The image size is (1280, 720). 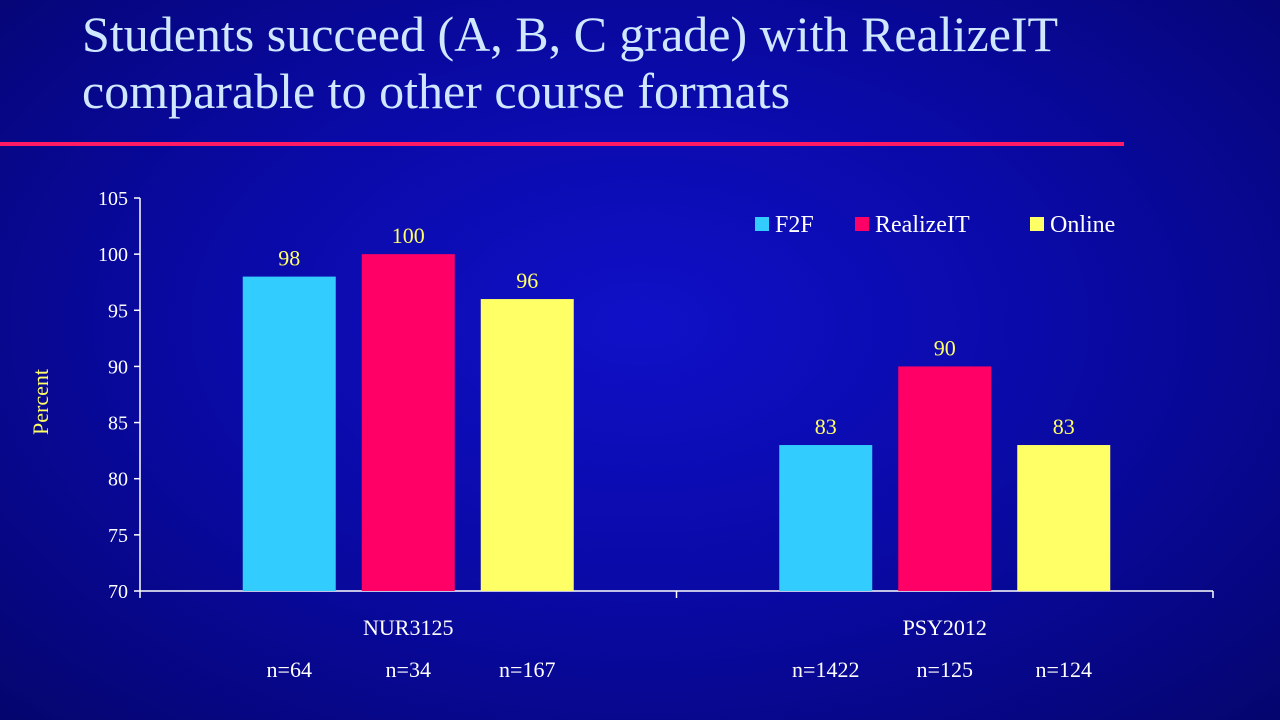 What do you see at coordinates (945, 347) in the screenshot?
I see `data-label: 90` at bounding box center [945, 347].